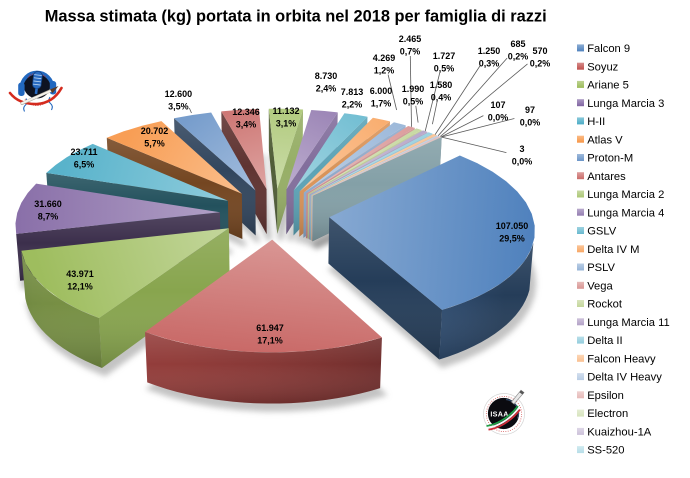 The image size is (690, 478). What do you see at coordinates (605, 305) in the screenshot?
I see `svg-text: Rockot` at bounding box center [605, 305].